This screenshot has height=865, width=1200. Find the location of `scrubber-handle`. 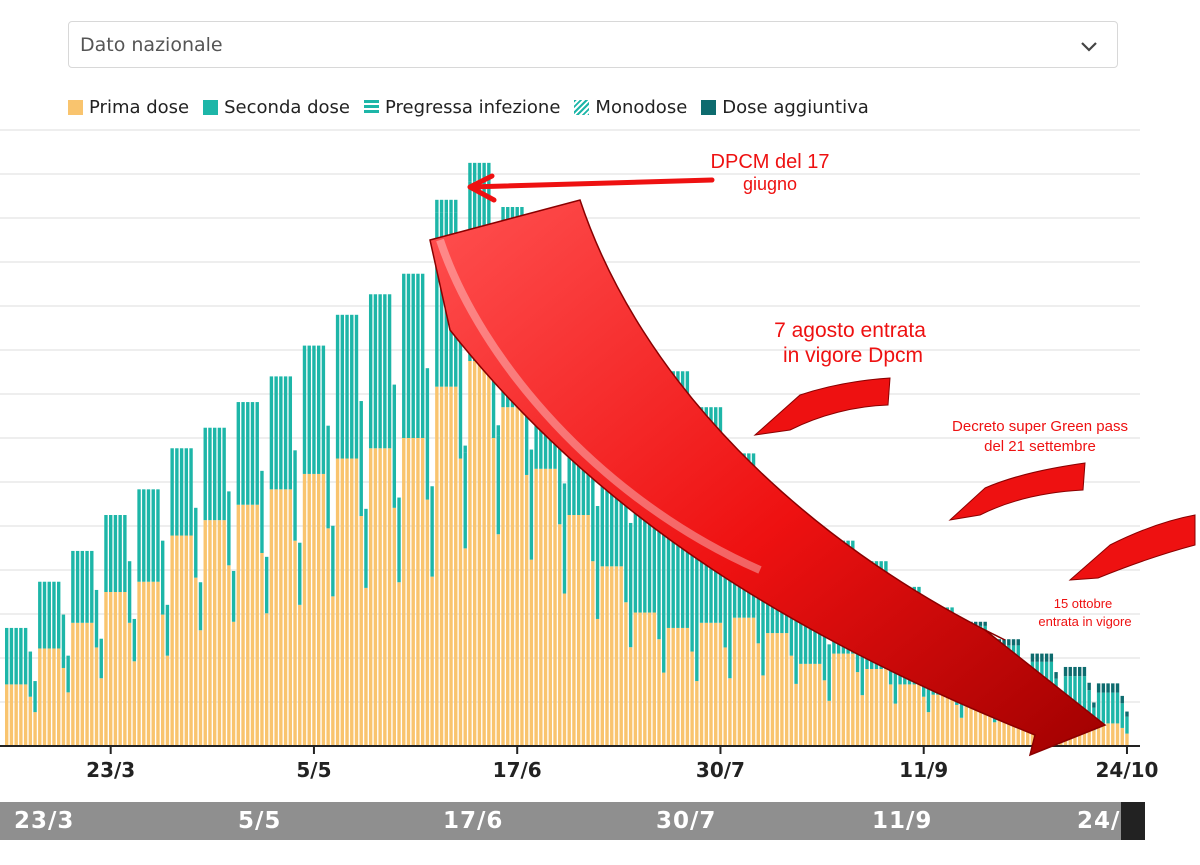

scrubber-handle is located at coordinates (1133, 821).